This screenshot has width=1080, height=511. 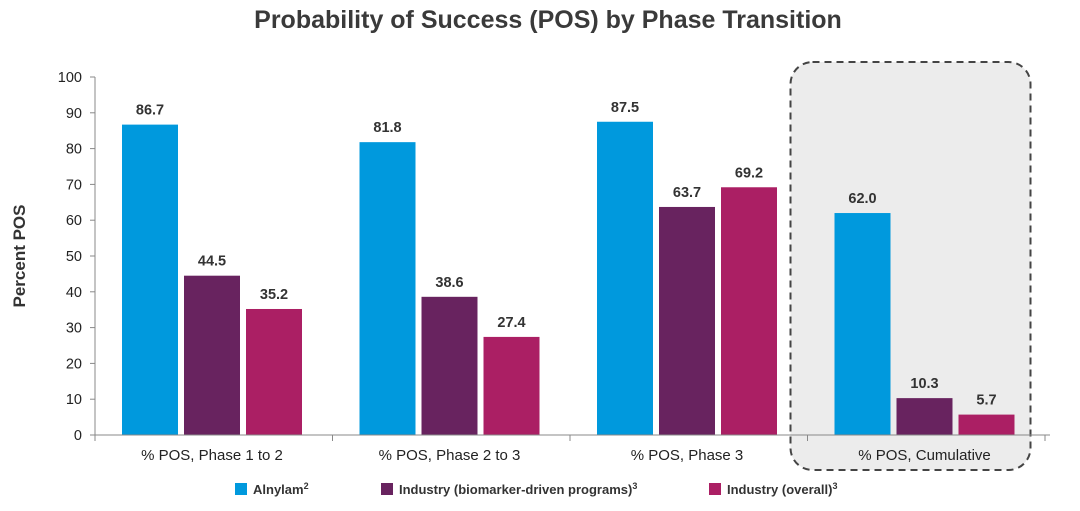 I want to click on y-tick-label: 10, so click(x=74, y=400).